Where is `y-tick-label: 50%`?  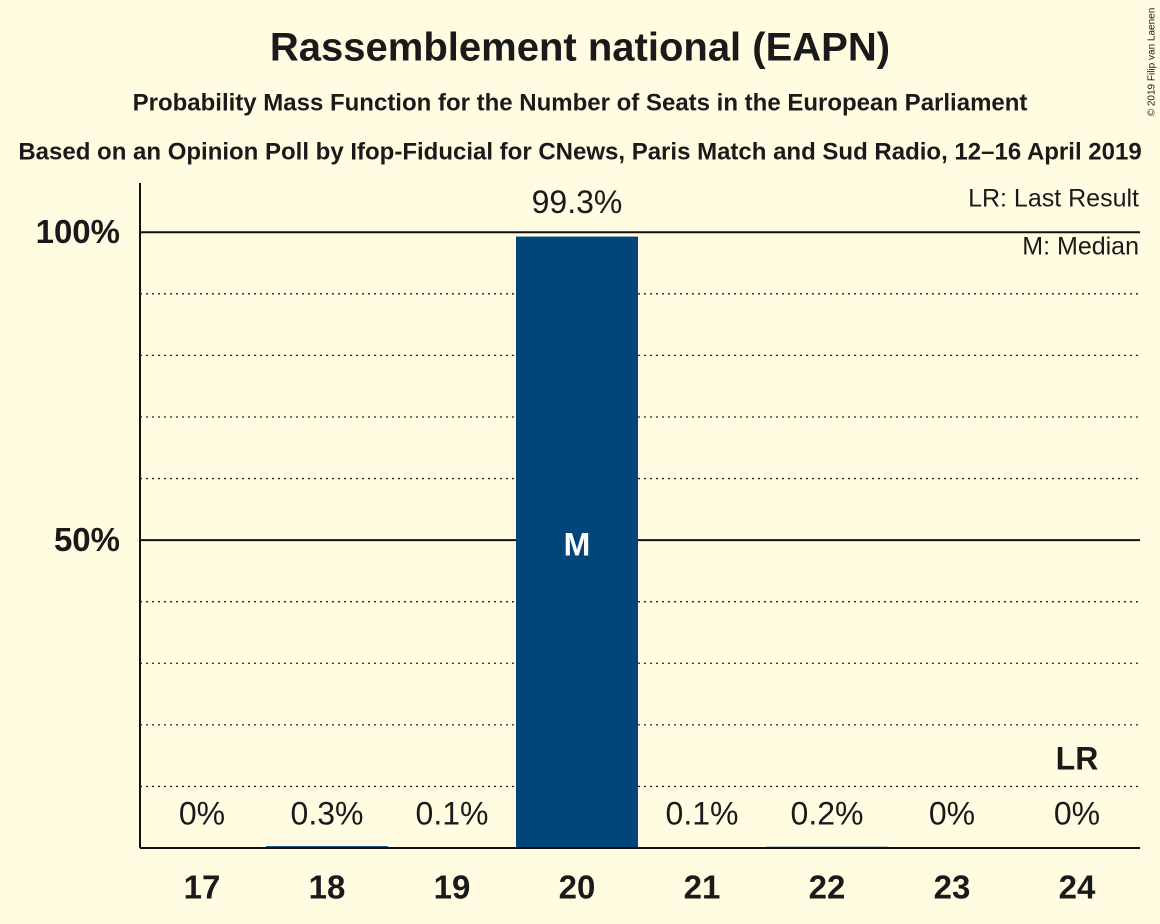 y-tick-label: 50% is located at coordinates (87, 539).